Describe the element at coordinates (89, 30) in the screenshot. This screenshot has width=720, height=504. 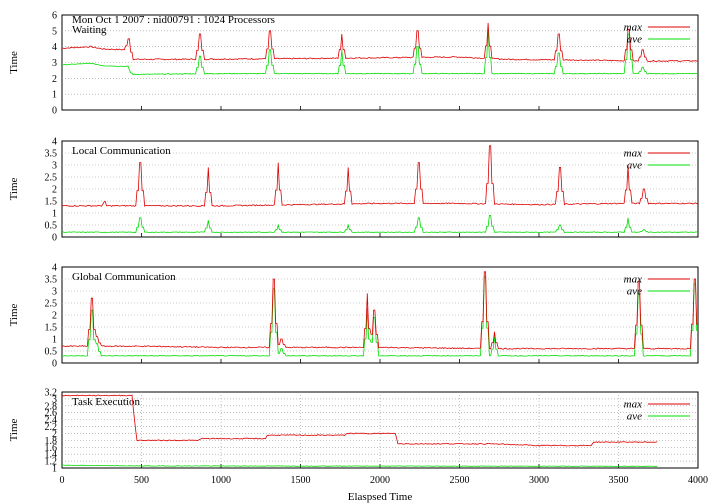
I see `panel-title: Waiting` at that location.